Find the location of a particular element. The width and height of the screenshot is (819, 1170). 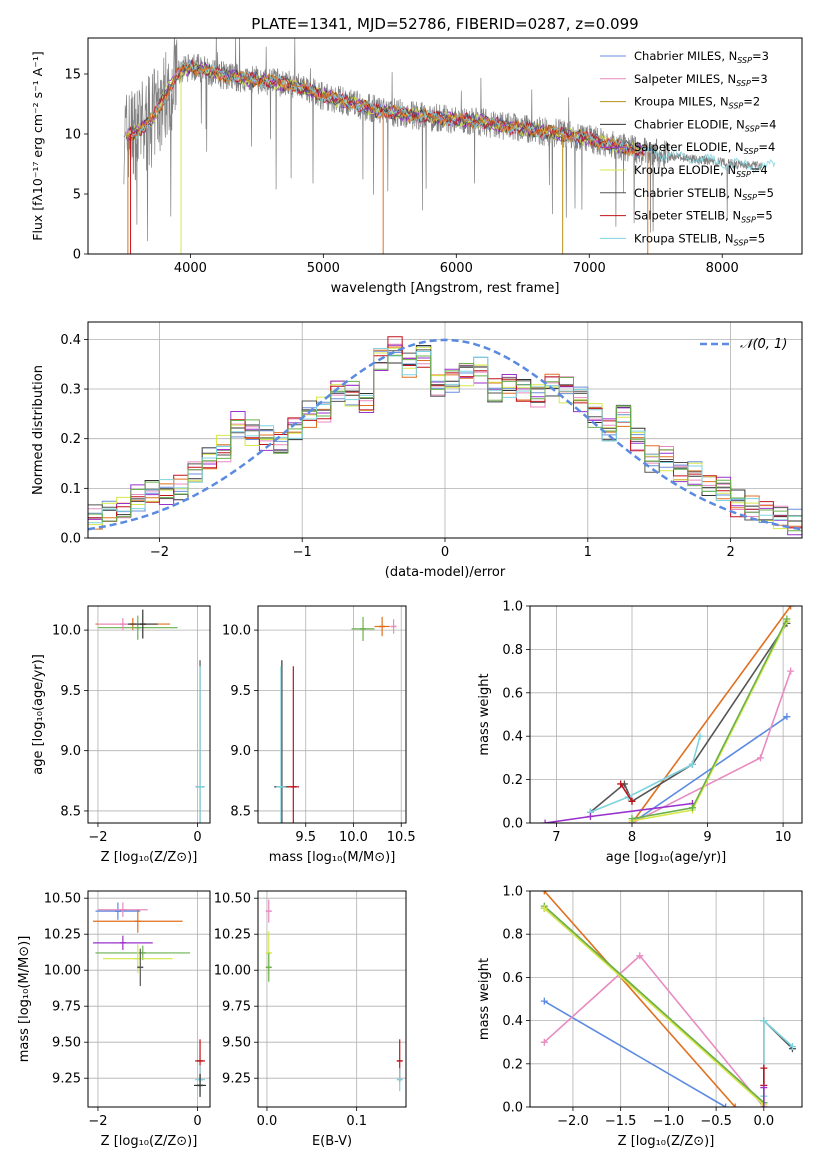

residuals-ytick-label: 0.3 is located at coordinates (70, 390).